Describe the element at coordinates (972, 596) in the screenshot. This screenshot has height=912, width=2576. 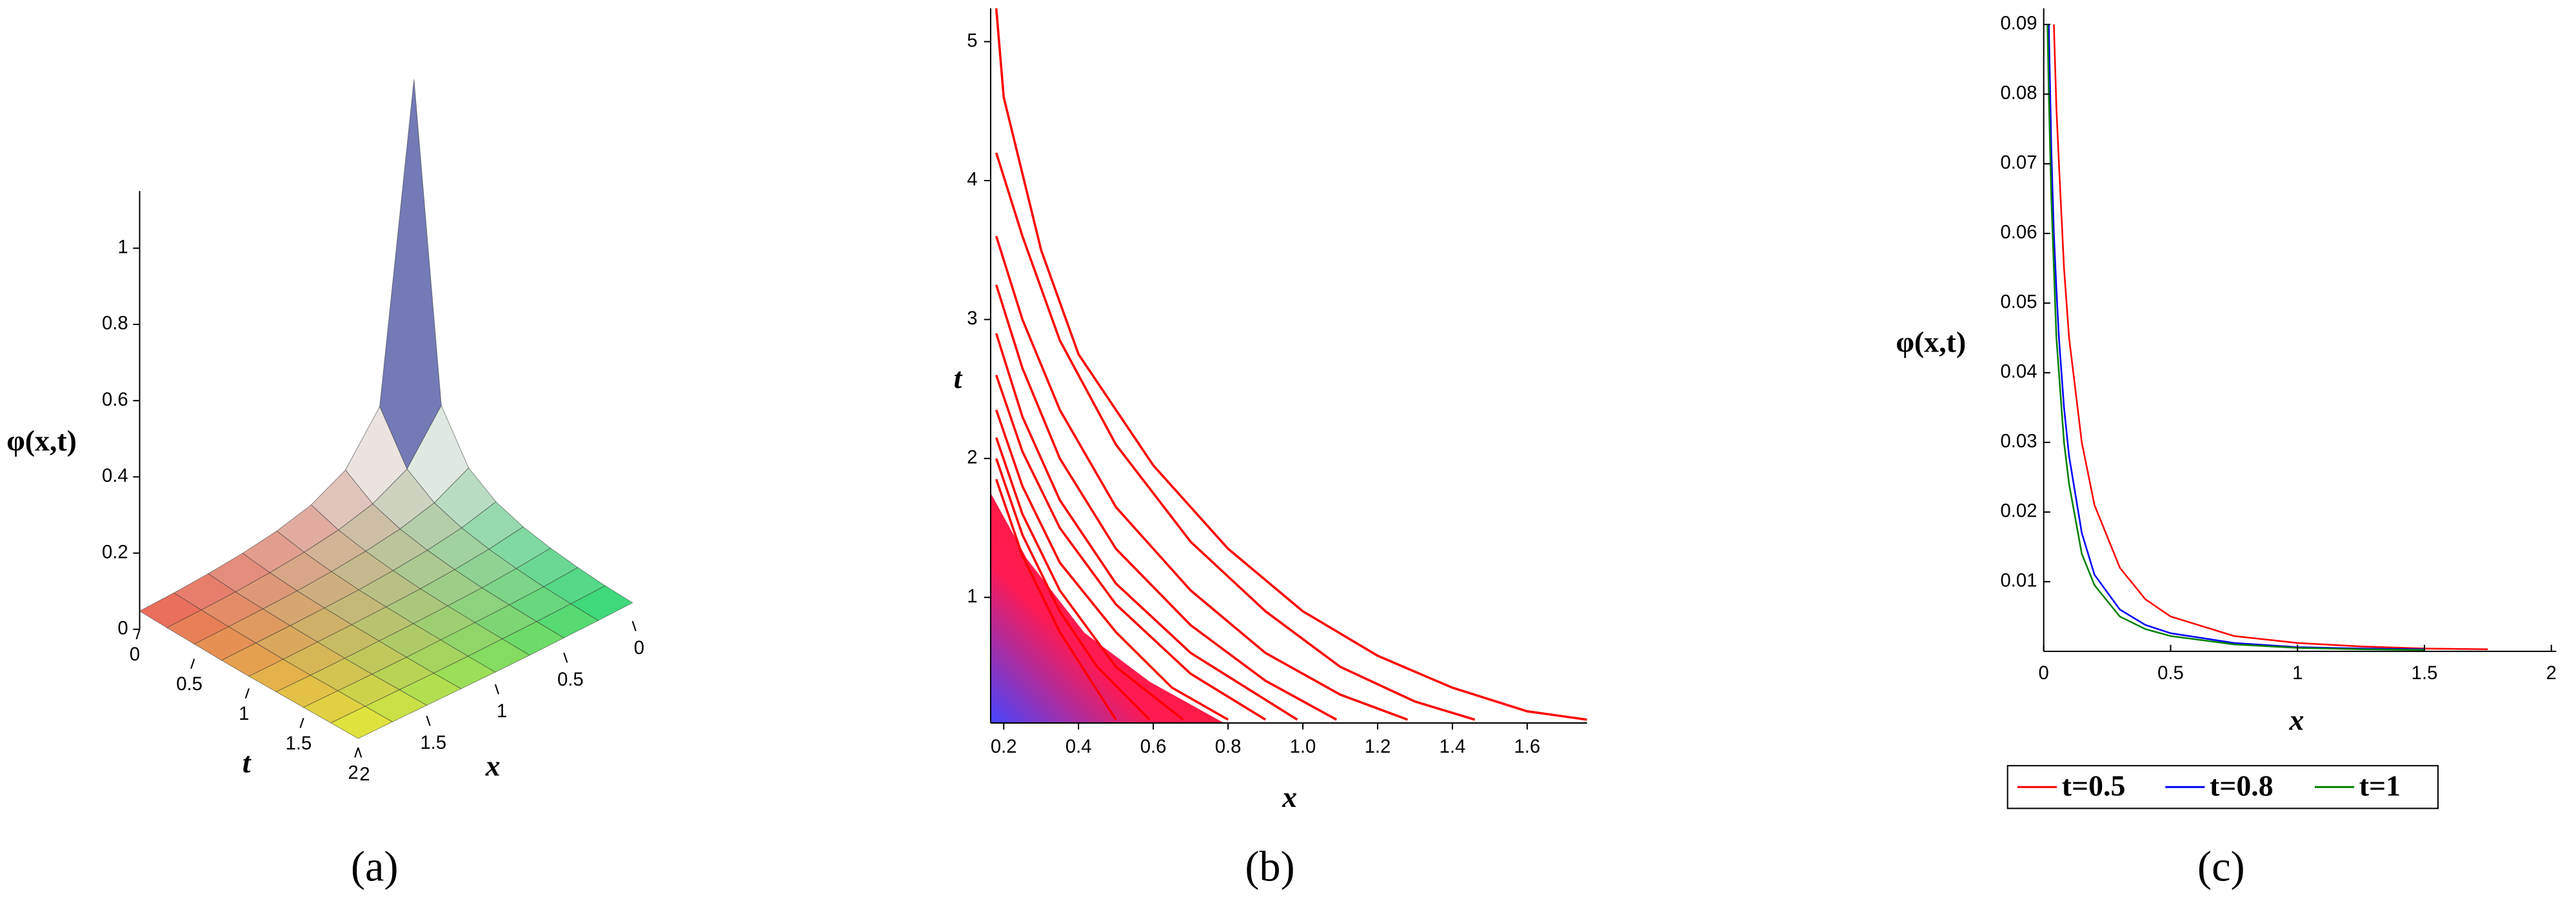
I see `y-tick-label: 1` at that location.